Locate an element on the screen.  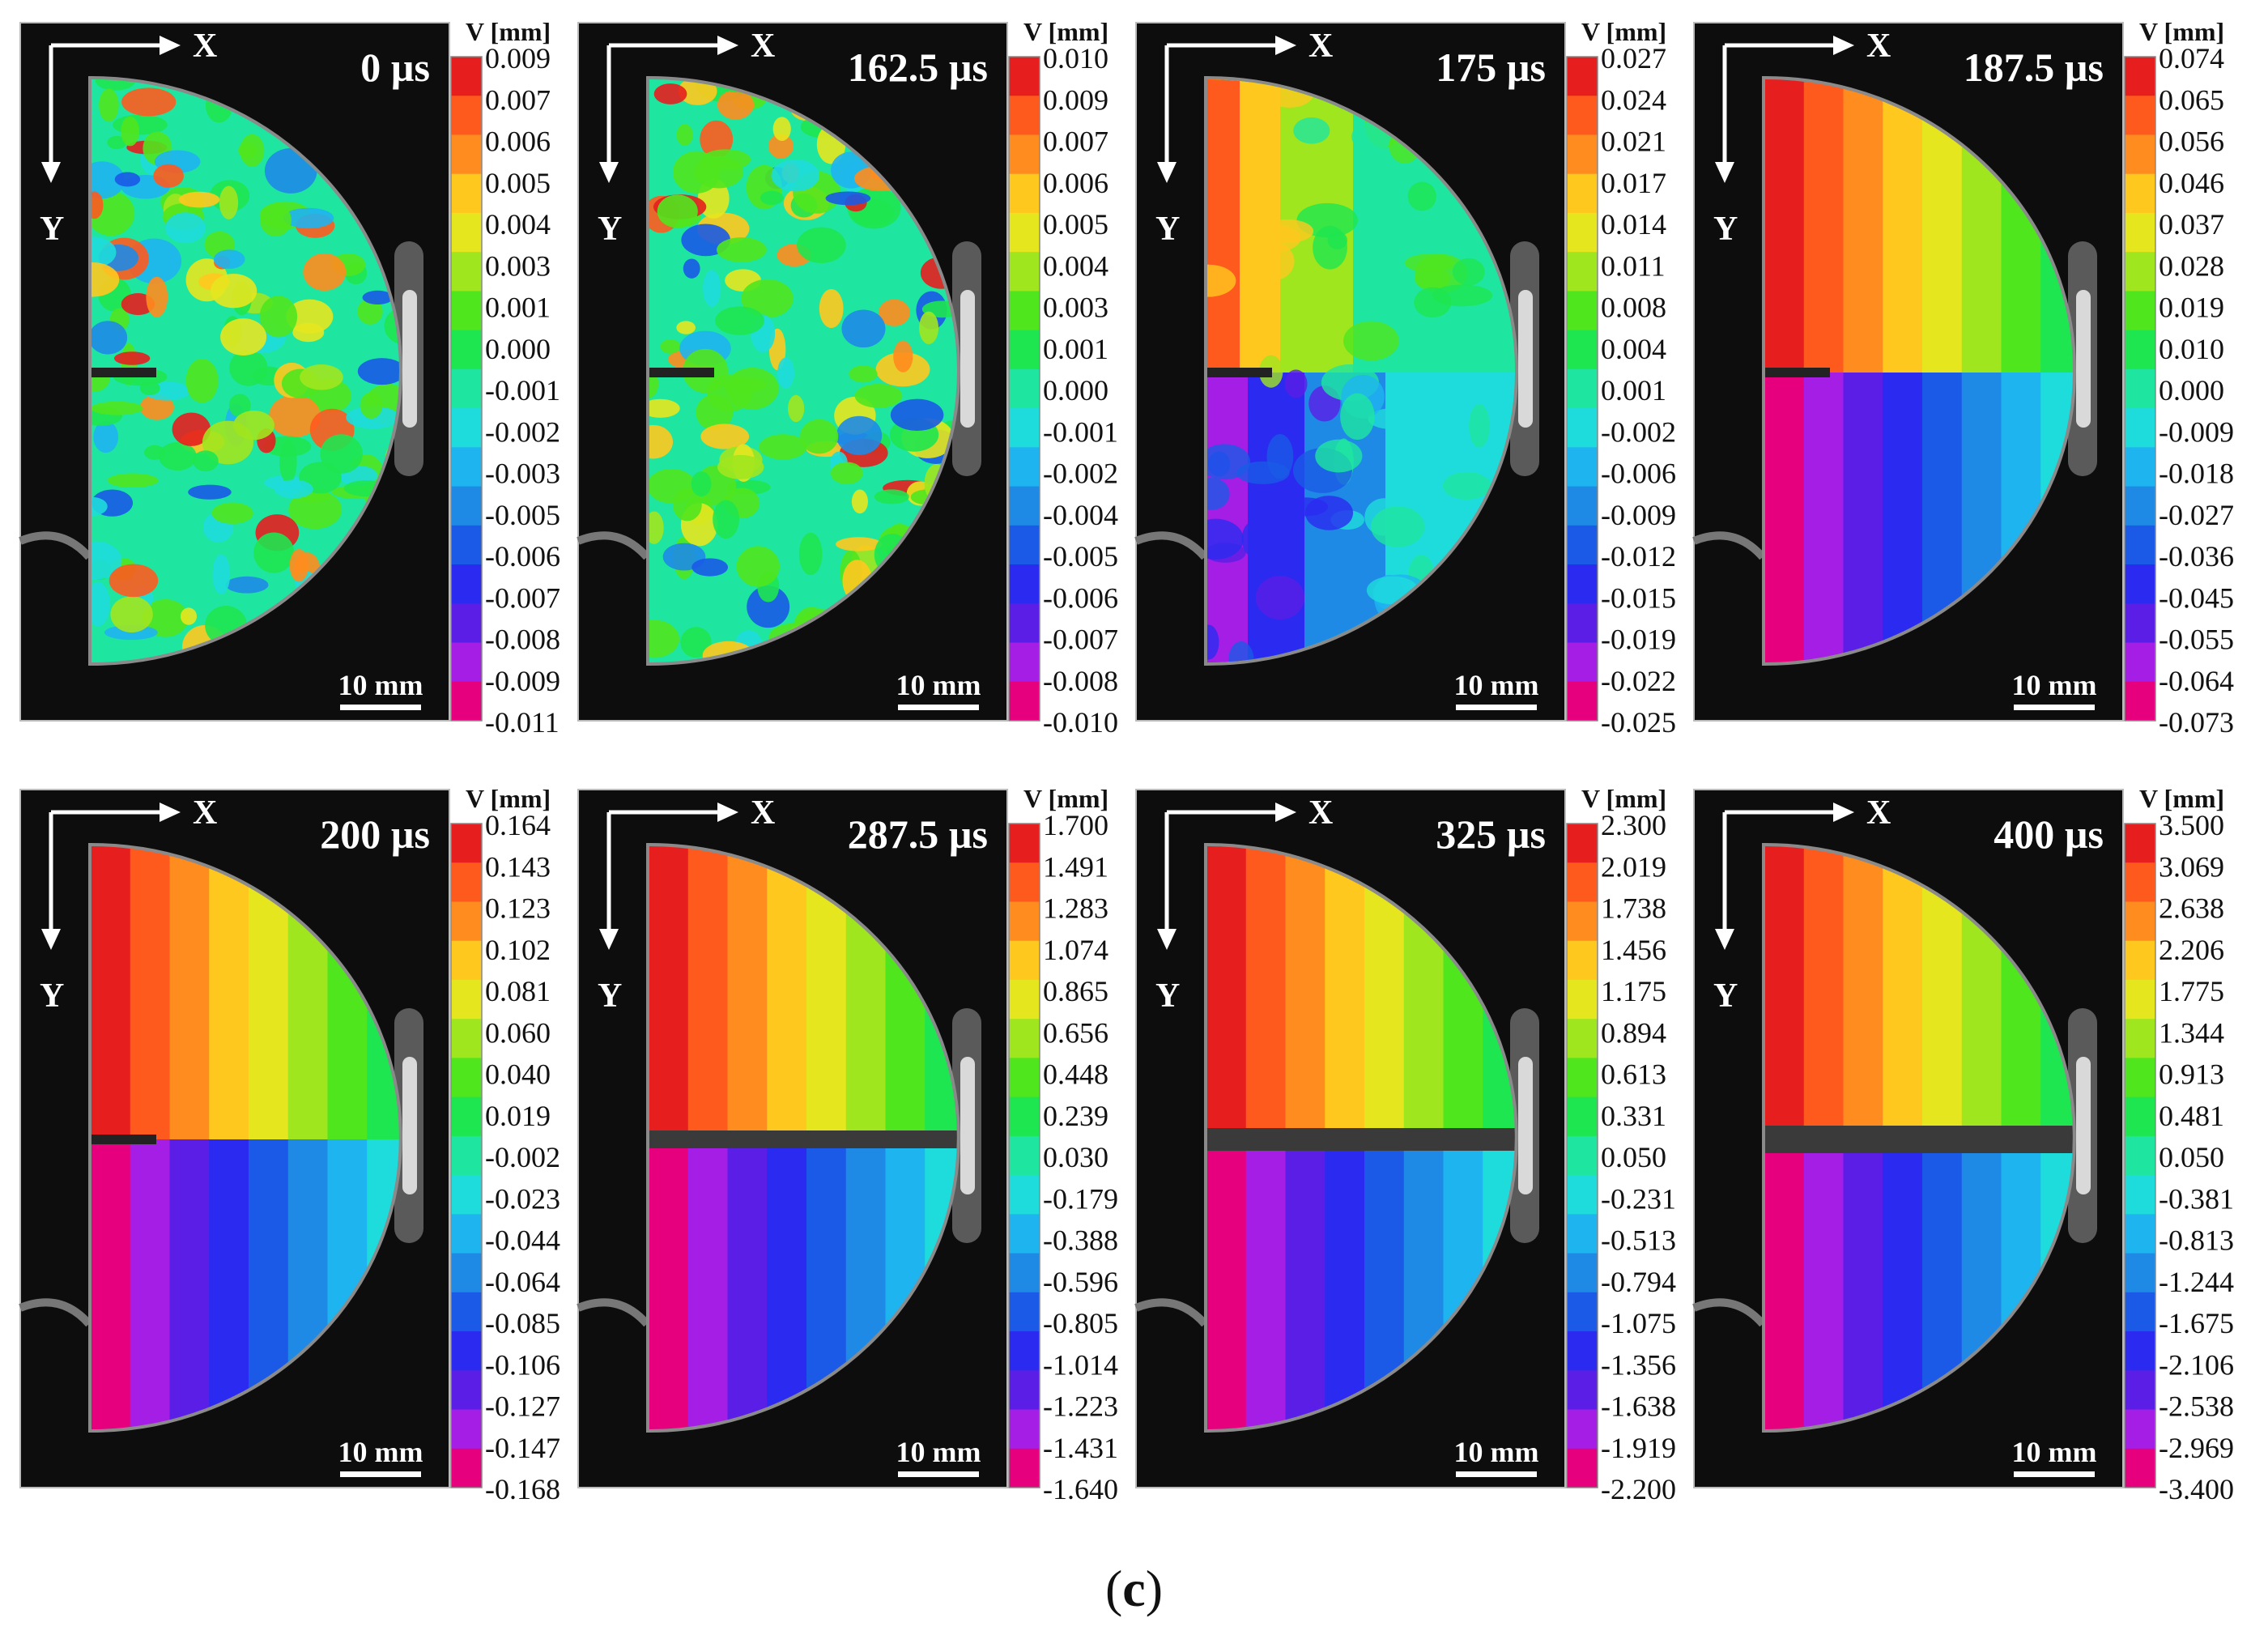
scale-bar-label: 10 mm is located at coordinates (380, 1452).